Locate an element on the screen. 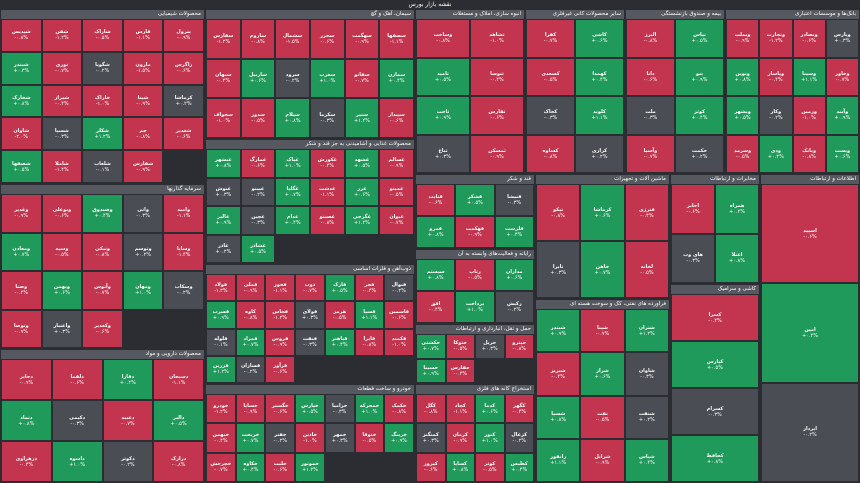 The height and width of the screenshot is (483, 860). stock-tile: غمارگ -۰.۶% is located at coordinates (258, 163).